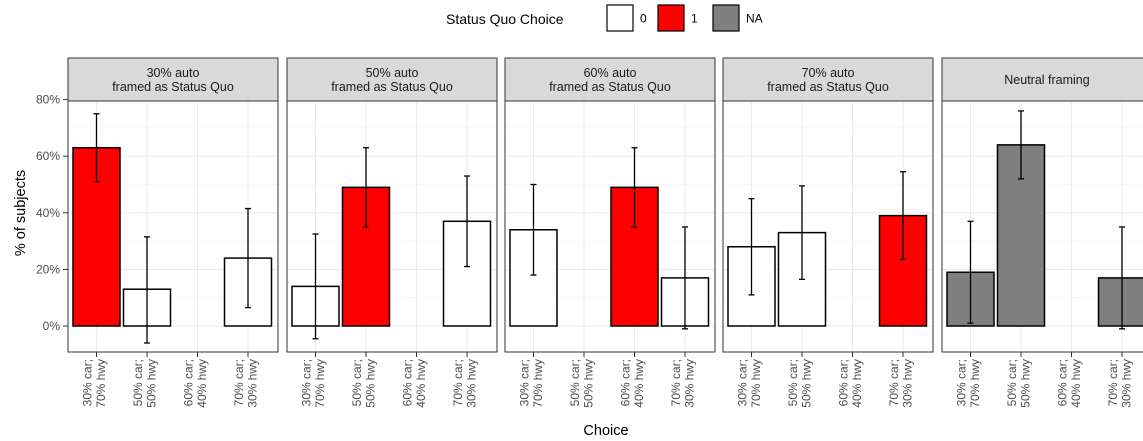 This screenshot has height=441, width=1143. Describe the element at coordinates (754, 19) in the screenshot. I see `legend-label-NA: NA` at that location.